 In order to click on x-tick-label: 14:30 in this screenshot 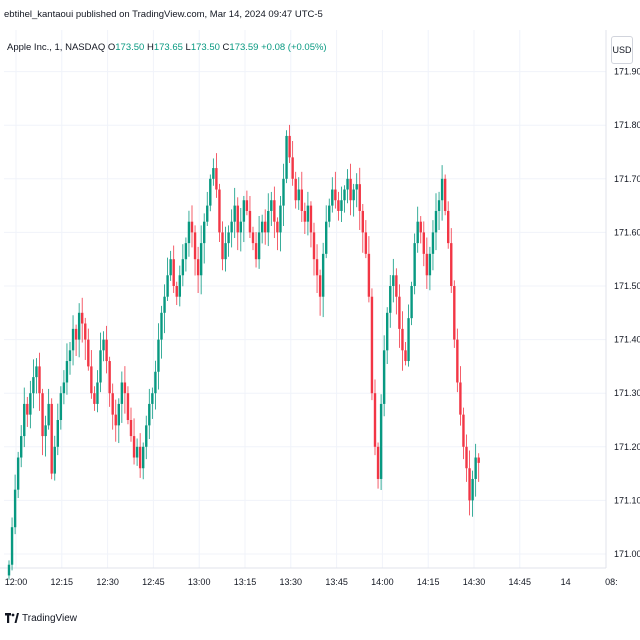, I will do `click(474, 582)`.